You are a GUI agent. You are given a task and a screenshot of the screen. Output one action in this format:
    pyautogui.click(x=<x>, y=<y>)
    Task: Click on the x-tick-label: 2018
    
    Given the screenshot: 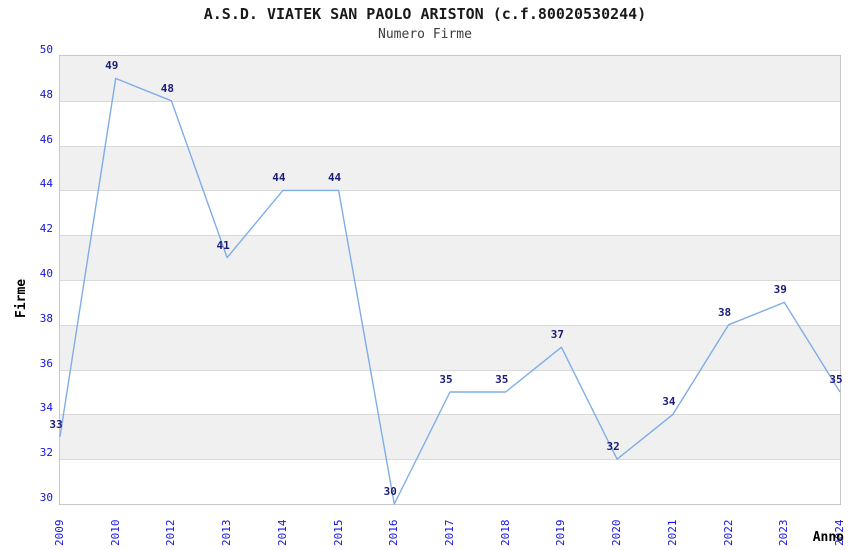 What is the action you would take?
    pyautogui.click(x=505, y=533)
    